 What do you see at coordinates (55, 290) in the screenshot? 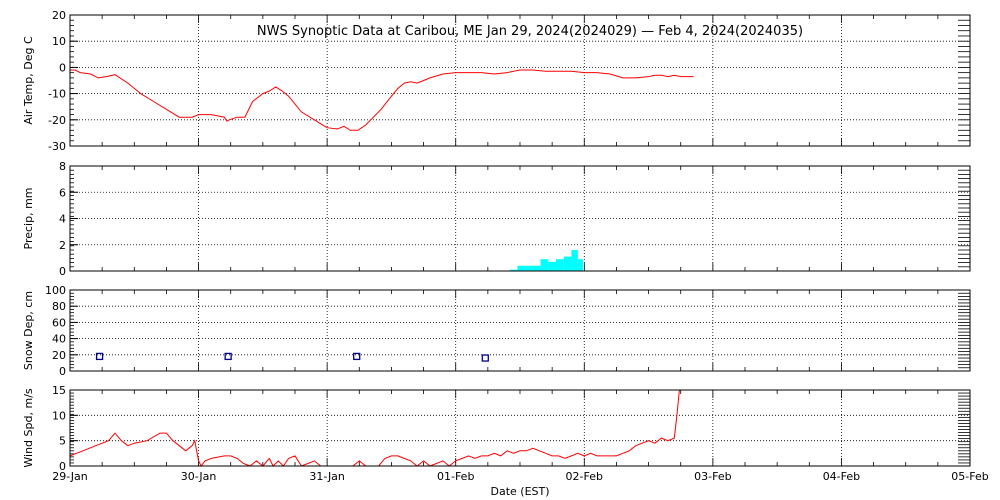
I see `y-tick-label: 100` at bounding box center [55, 290].